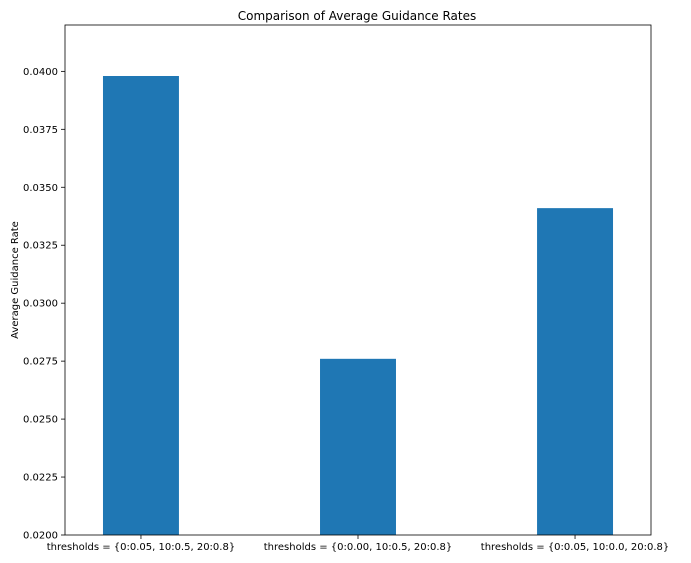 This screenshot has width=691, height=563. Describe the element at coordinates (575, 547) in the screenshot. I see `x-tick-label: thresholds = {0:0.05, 10:0.0, 20:0.8}` at that location.